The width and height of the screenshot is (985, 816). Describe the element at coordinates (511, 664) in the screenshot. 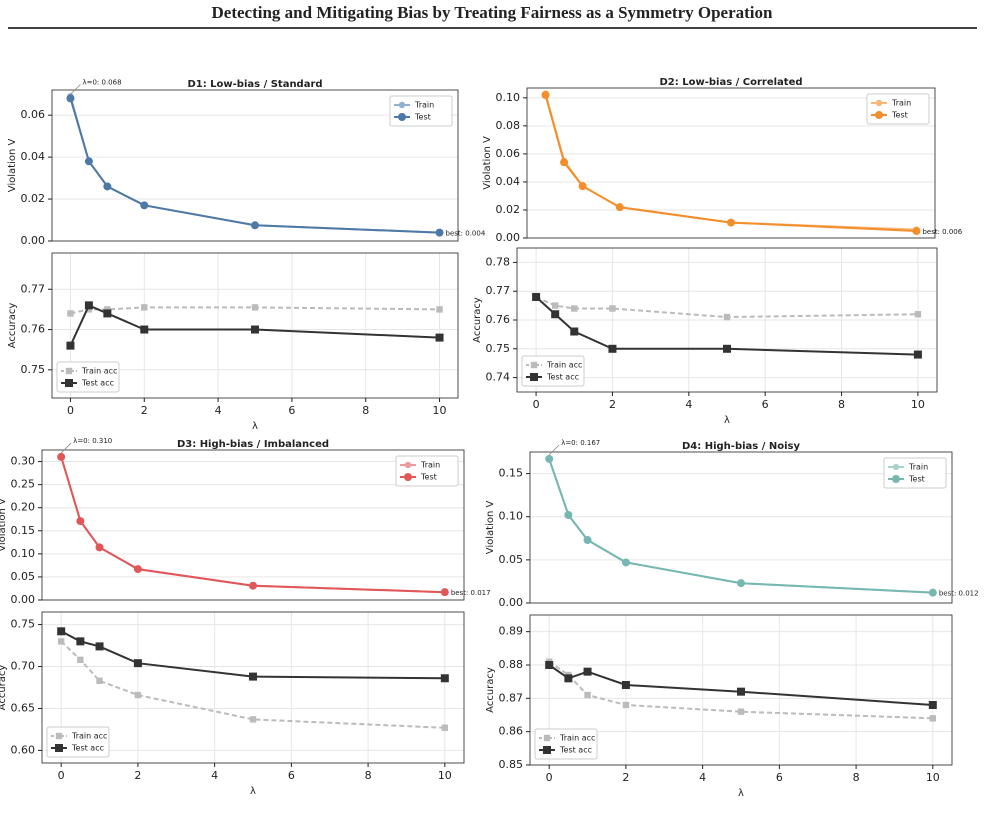

I see `y-tick-label: 0.88` at that location.